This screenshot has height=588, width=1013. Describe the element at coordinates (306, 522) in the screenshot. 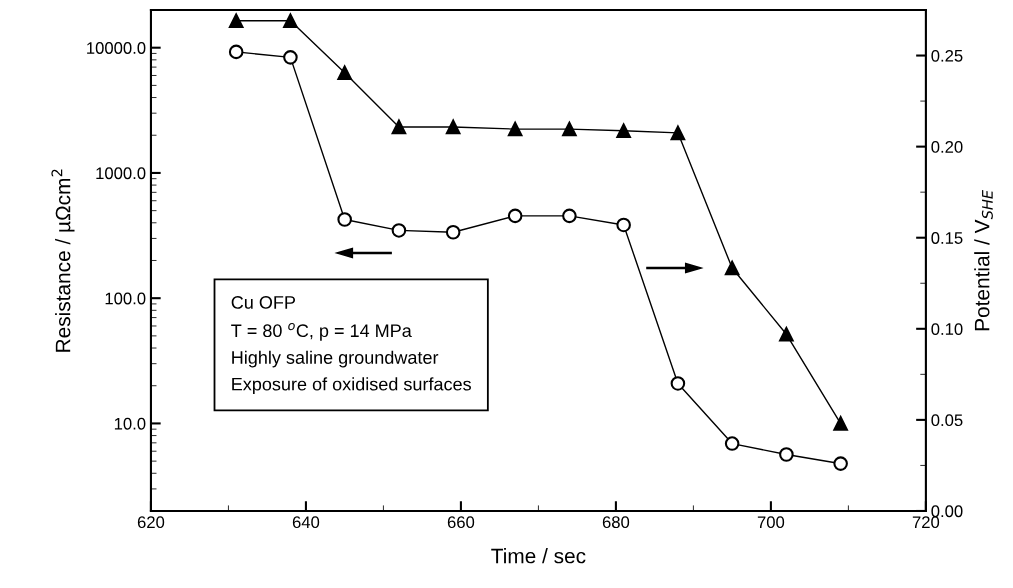

I see `x-tick-label: 640` at that location.